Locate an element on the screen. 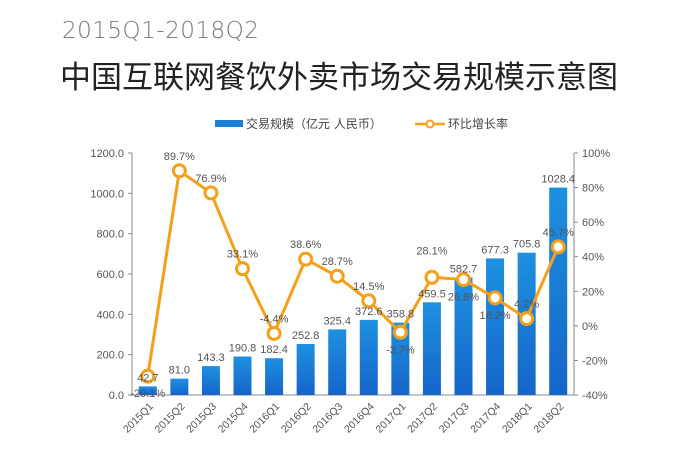  x-tick-label: 2017Q4 is located at coordinates (485, 418).